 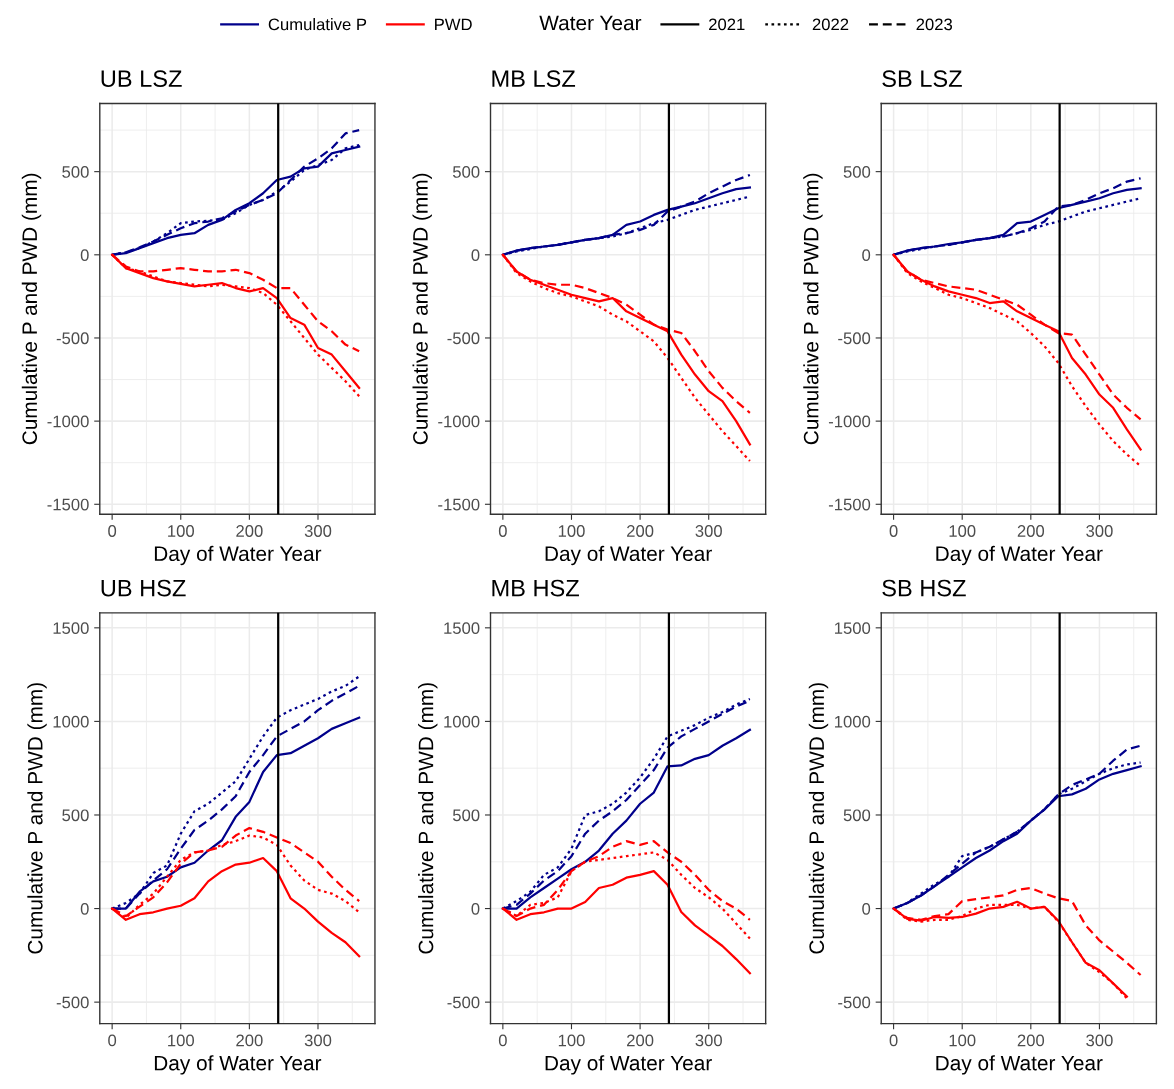 I want to click on legend-label: 2023, so click(x=934, y=24).